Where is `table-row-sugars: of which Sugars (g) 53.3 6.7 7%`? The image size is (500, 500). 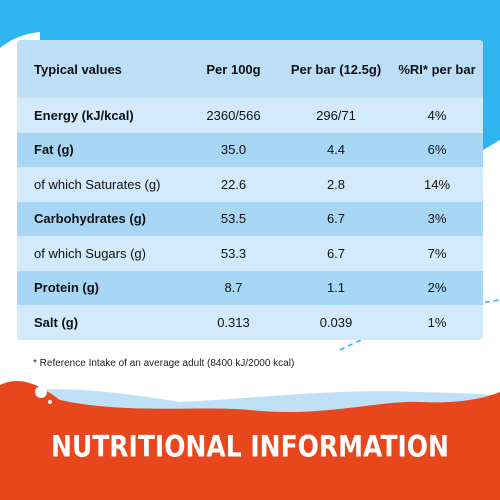 table-row-sugars: of which Sugars (g) 53.3 6.7 7% is located at coordinates (250, 253).